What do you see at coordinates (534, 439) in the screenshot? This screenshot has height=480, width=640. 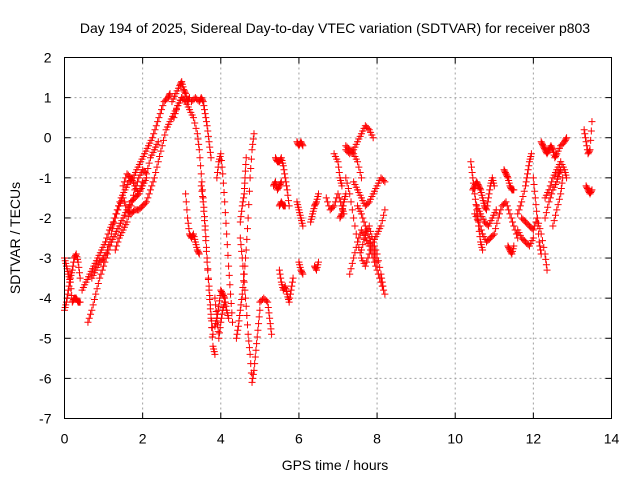 I see `x-tick-label: 12` at bounding box center [534, 439].